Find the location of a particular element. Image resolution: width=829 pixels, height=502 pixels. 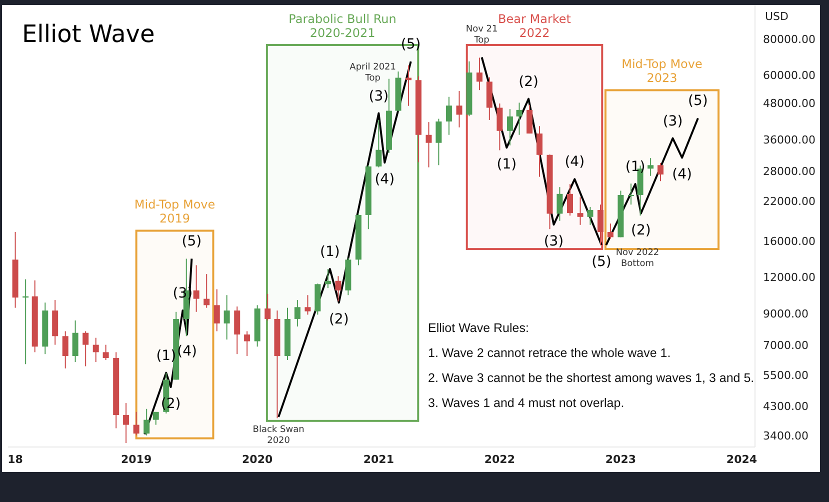

y-tick-label: 28000.00 is located at coordinates (789, 171).